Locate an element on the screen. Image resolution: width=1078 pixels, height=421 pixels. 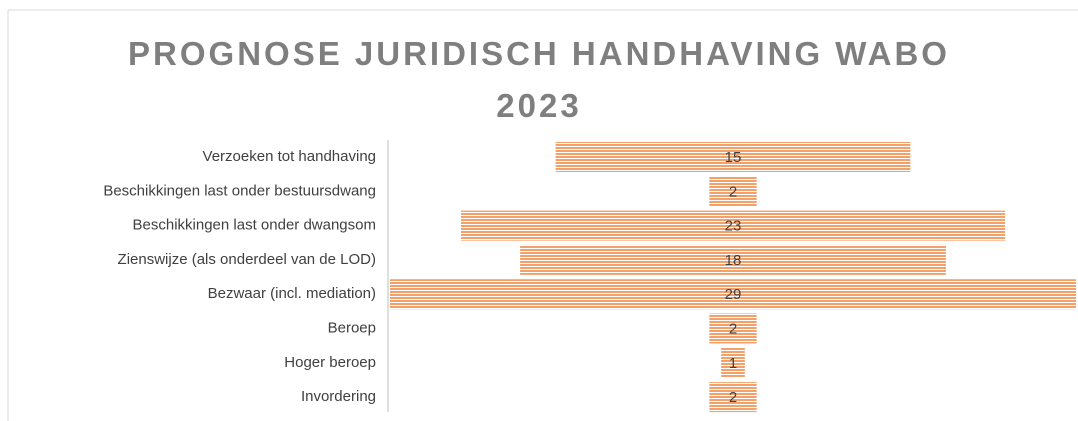
data-label: 1 is located at coordinates (733, 363).